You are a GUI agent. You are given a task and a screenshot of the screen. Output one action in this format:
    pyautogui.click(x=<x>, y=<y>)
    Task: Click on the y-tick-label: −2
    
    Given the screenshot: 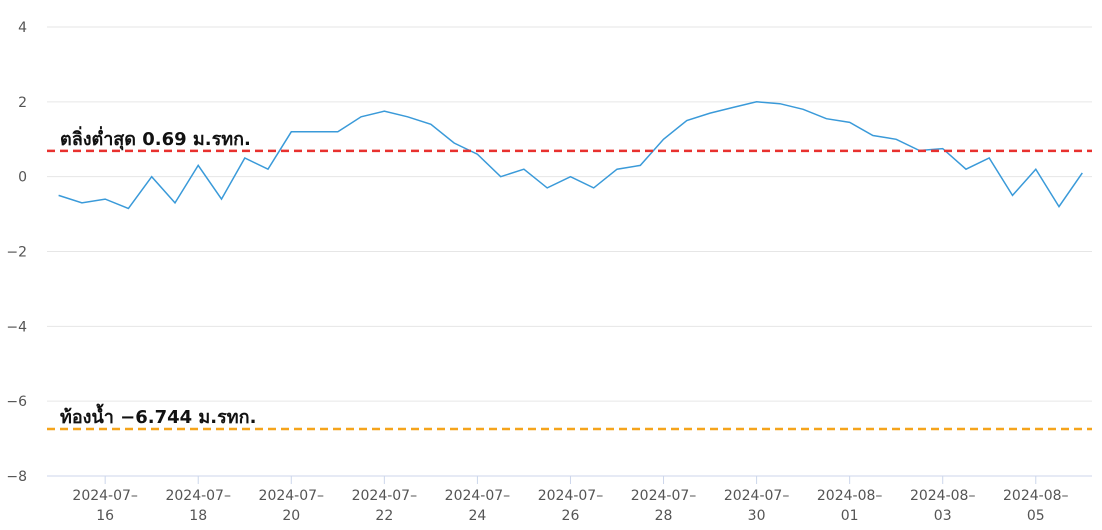 What is the action you would take?
    pyautogui.click(x=16, y=253)
    